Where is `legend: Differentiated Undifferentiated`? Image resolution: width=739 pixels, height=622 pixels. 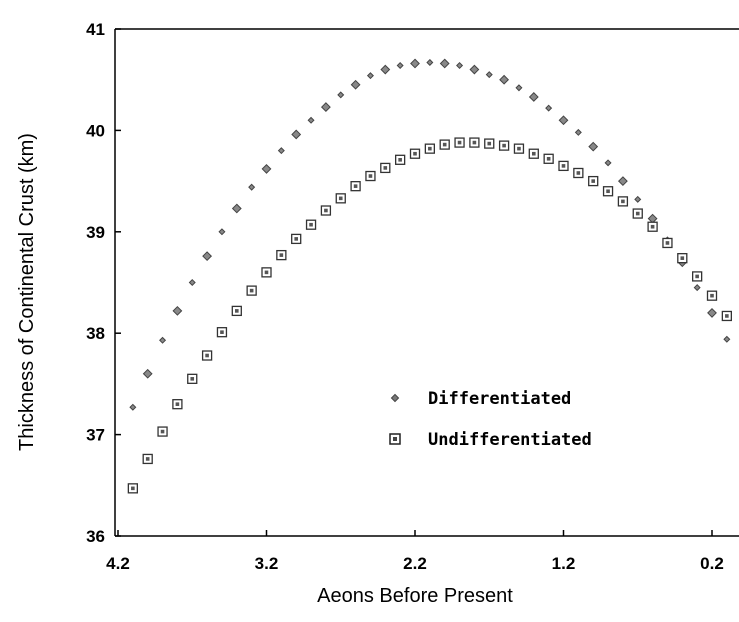 legend: Differentiated Undifferentiated is located at coordinates (490, 419).